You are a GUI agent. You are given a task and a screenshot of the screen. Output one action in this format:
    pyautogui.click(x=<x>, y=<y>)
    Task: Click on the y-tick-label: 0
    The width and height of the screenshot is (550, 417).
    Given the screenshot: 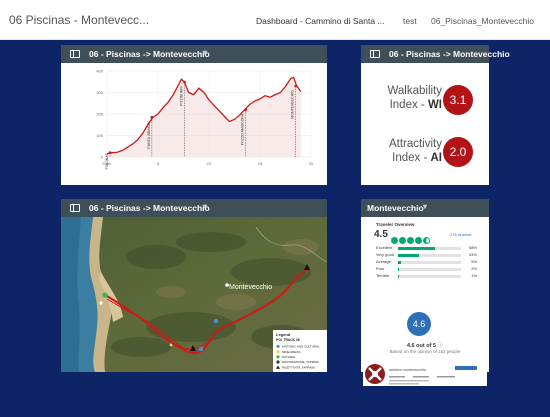 What is the action you would take?
    pyautogui.click(x=102, y=157)
    